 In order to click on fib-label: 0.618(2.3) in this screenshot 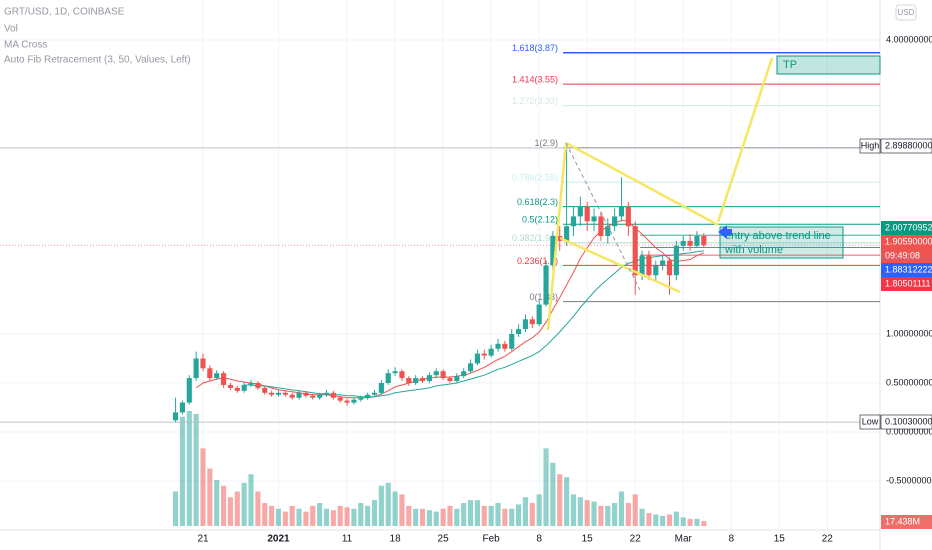, I will do `click(537, 202)`.